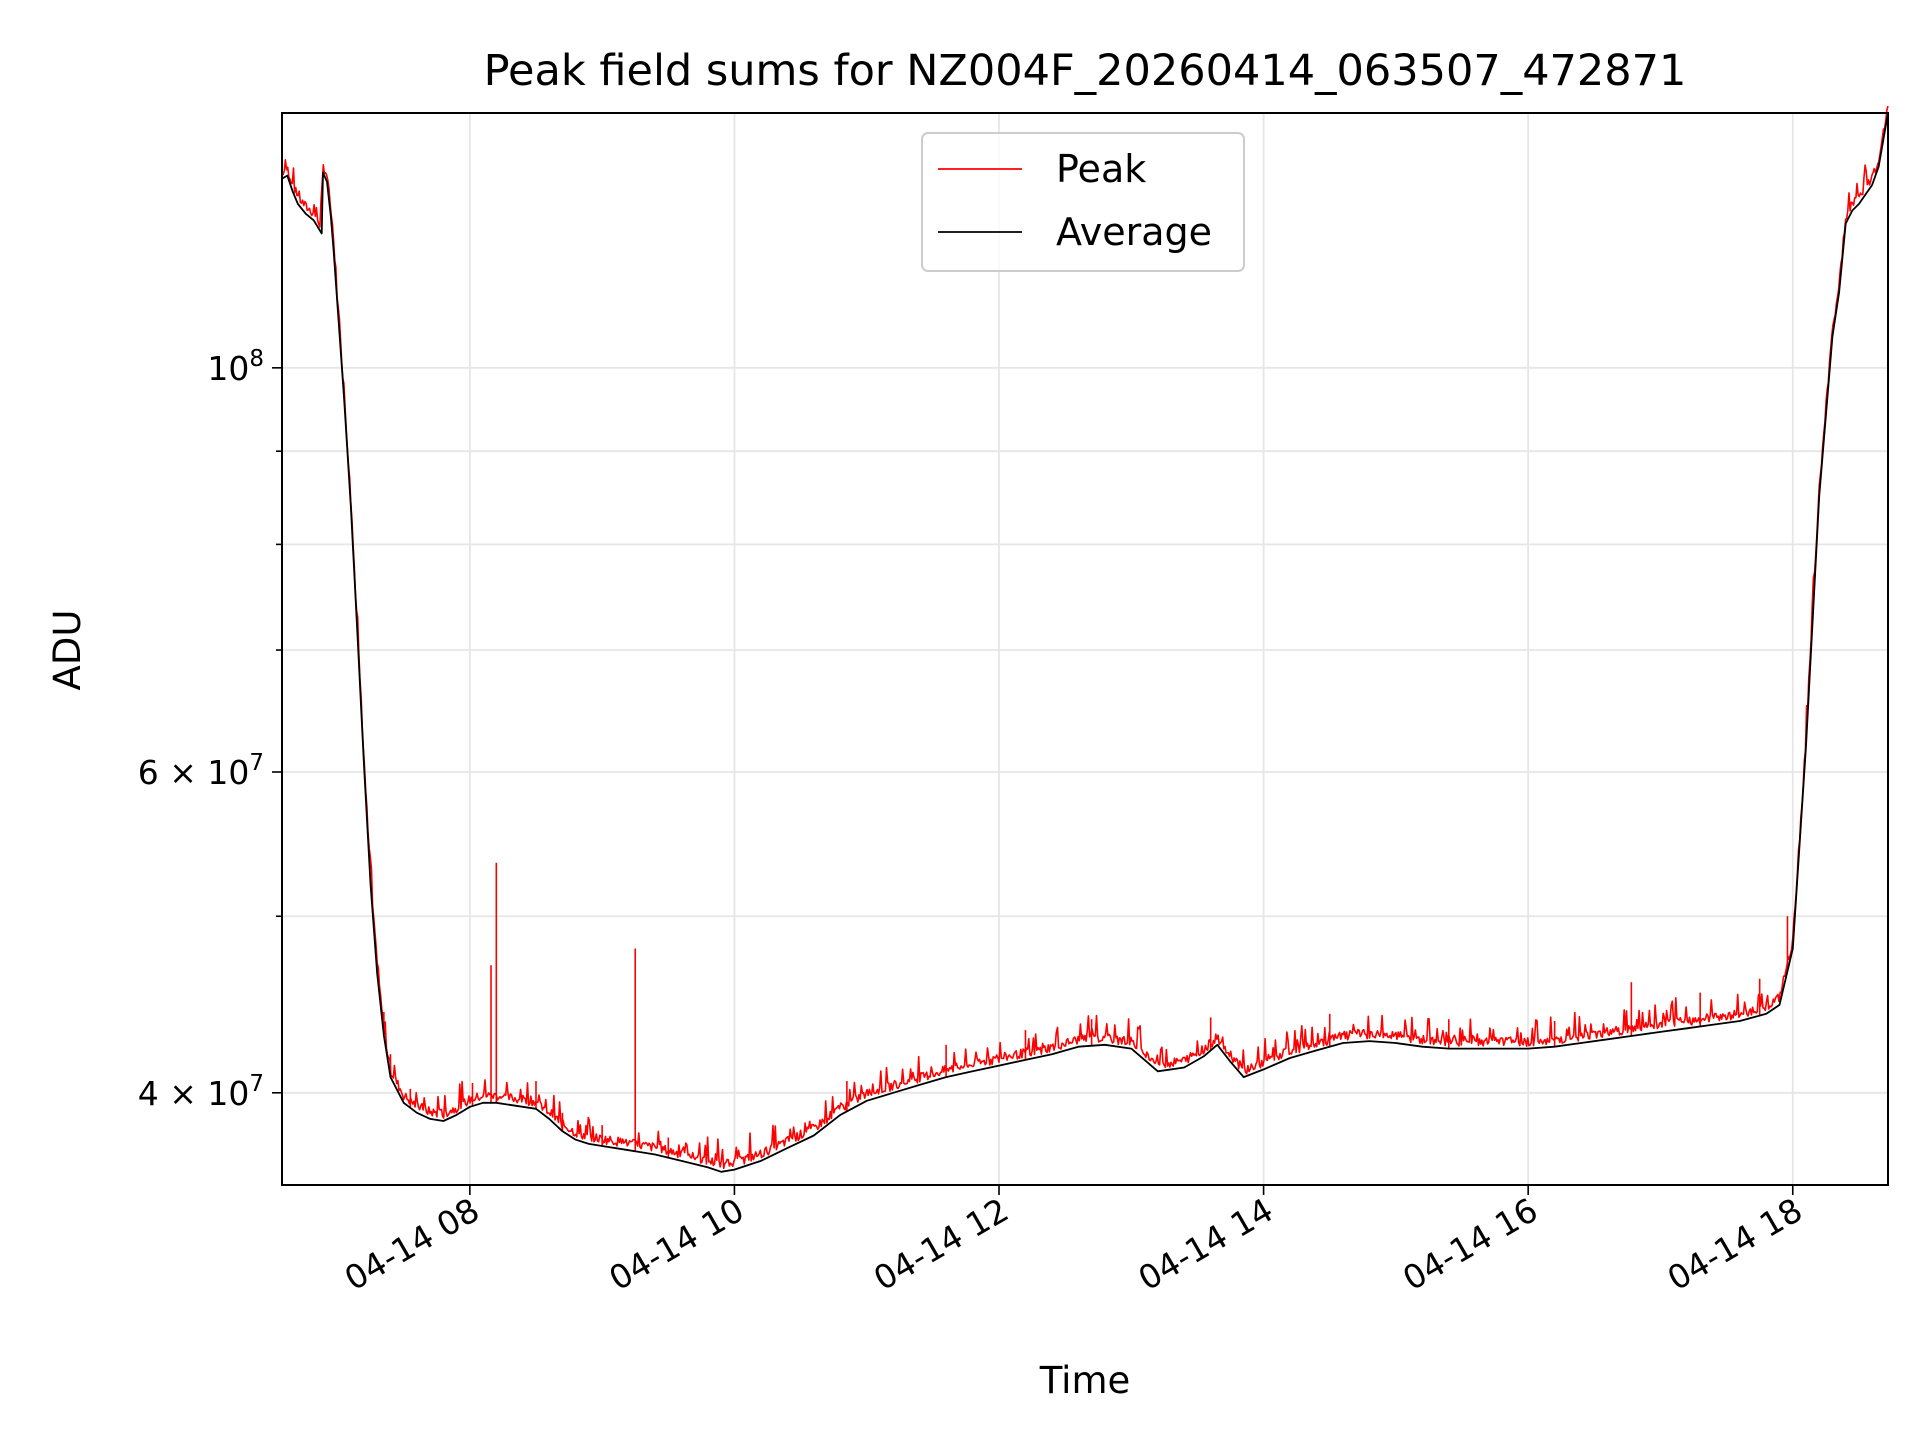 The image size is (1920, 1440). I want to click on legend: Peak Average, so click(1083, 202).